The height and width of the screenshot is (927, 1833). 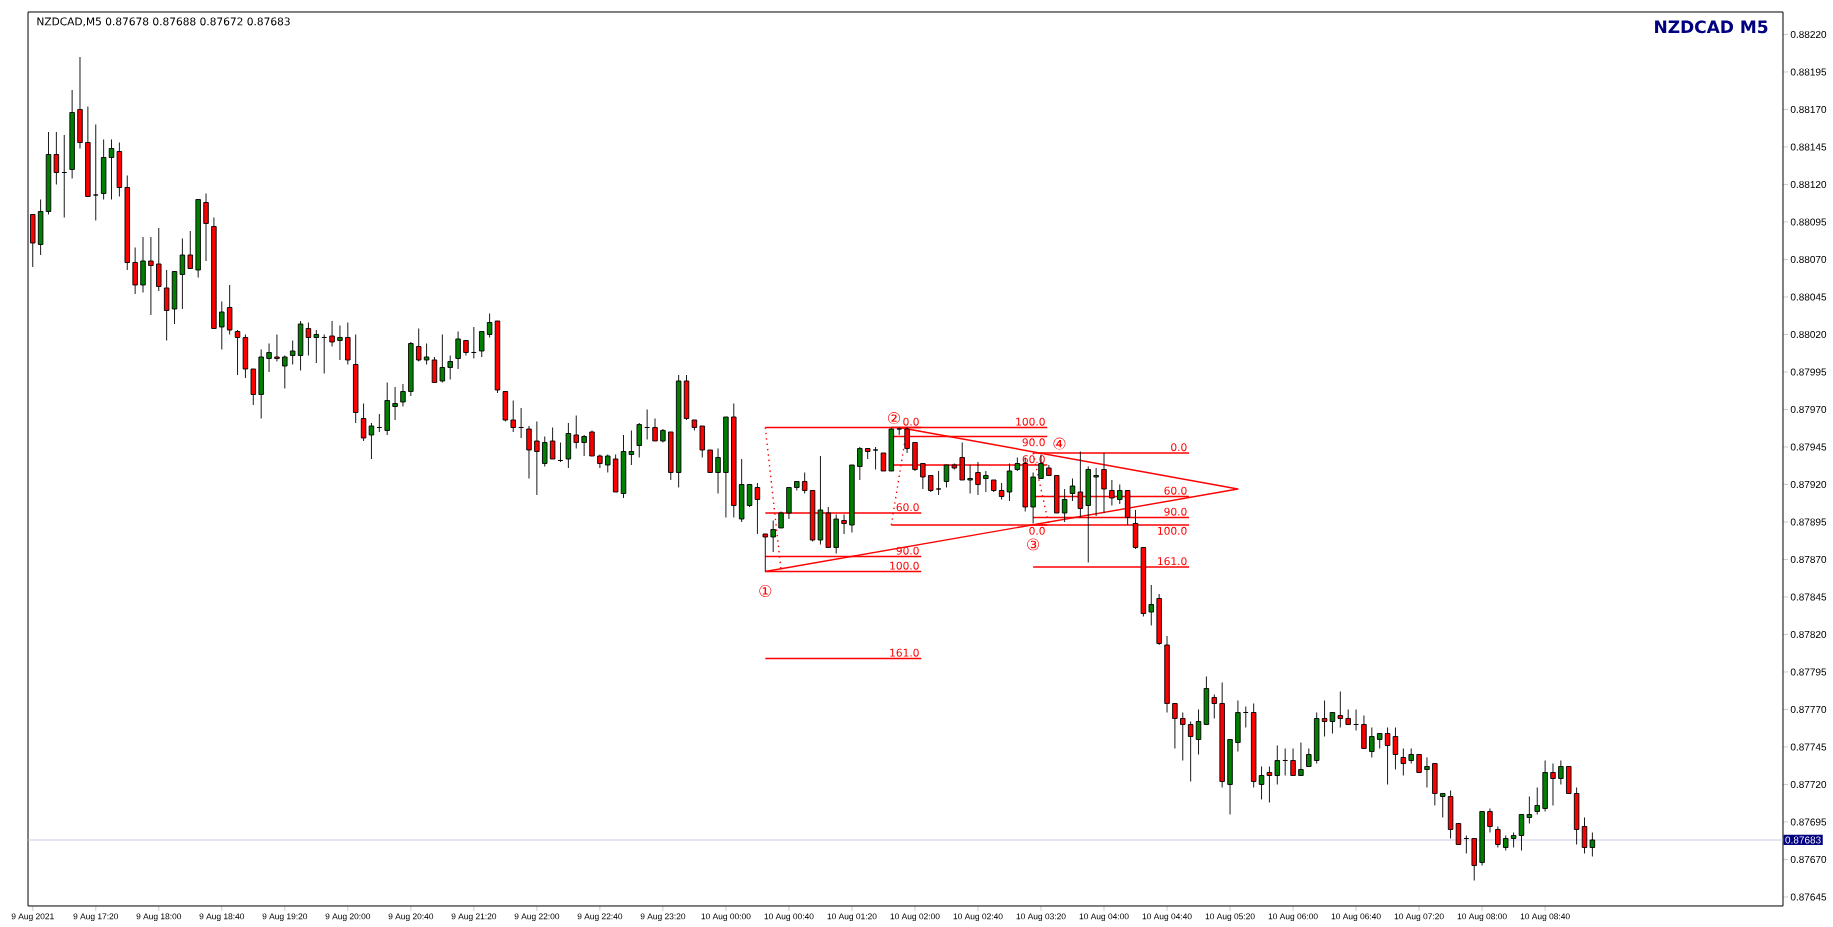 What do you see at coordinates (537, 917) in the screenshot?
I see `x-tick-label: 9 Aug 22:00` at bounding box center [537, 917].